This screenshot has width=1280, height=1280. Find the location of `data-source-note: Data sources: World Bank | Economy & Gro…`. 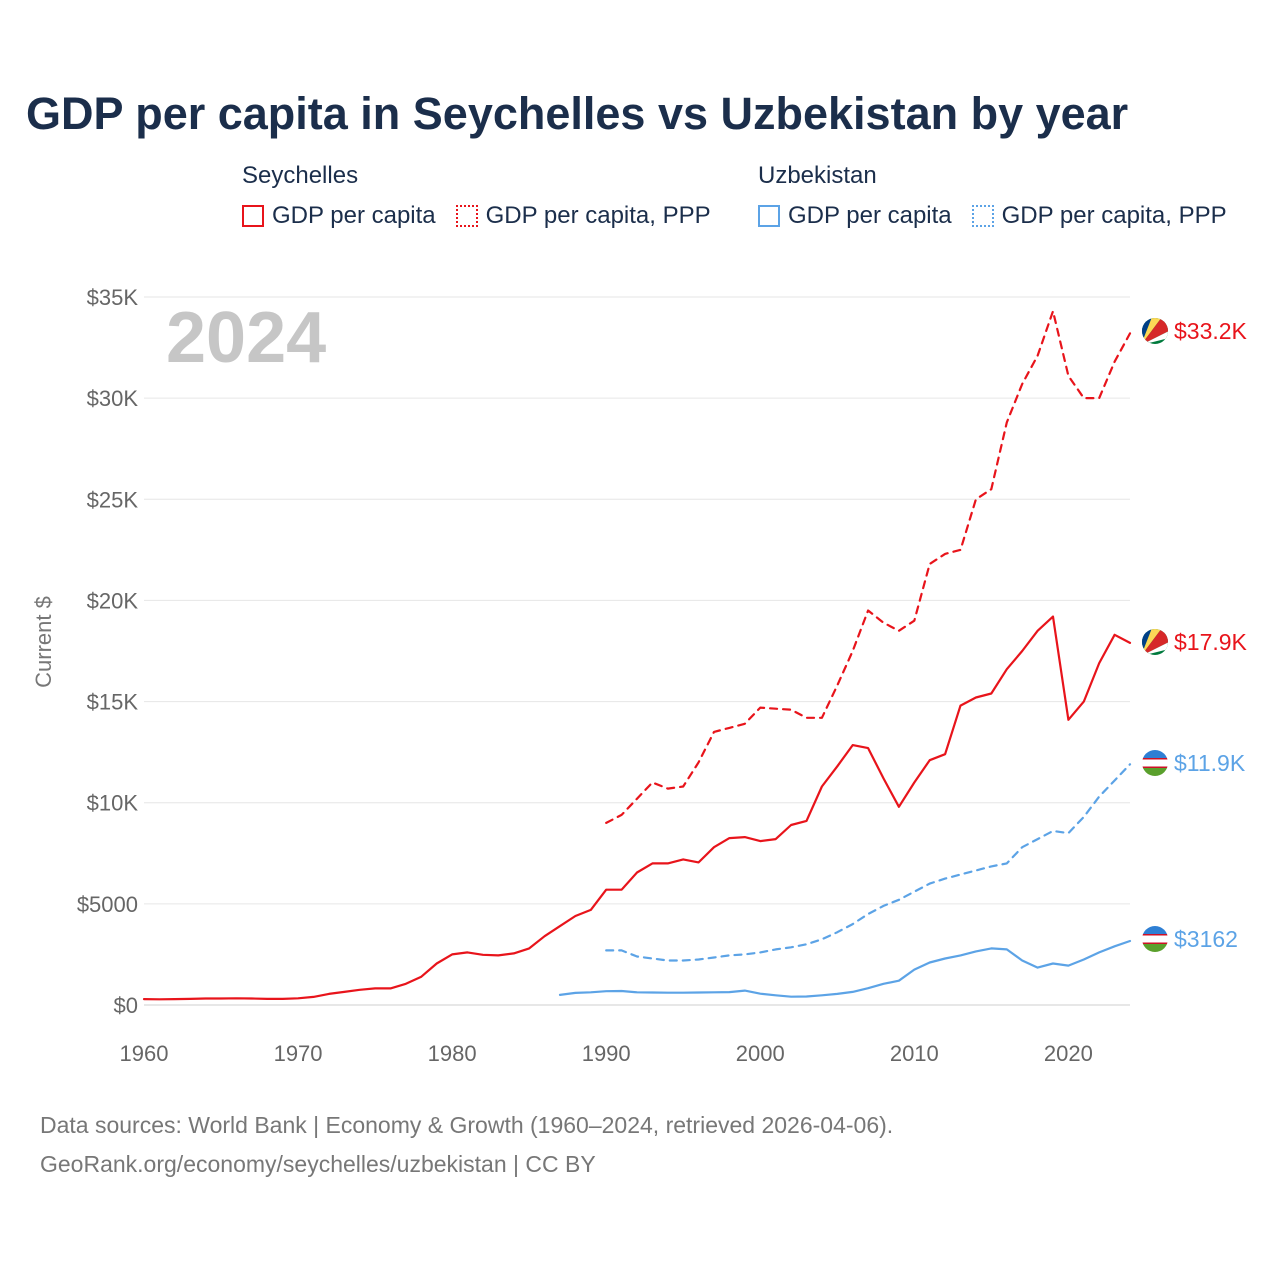

data-source-note: Data sources: World Bank | Economy & Gro… is located at coordinates (467, 1125).